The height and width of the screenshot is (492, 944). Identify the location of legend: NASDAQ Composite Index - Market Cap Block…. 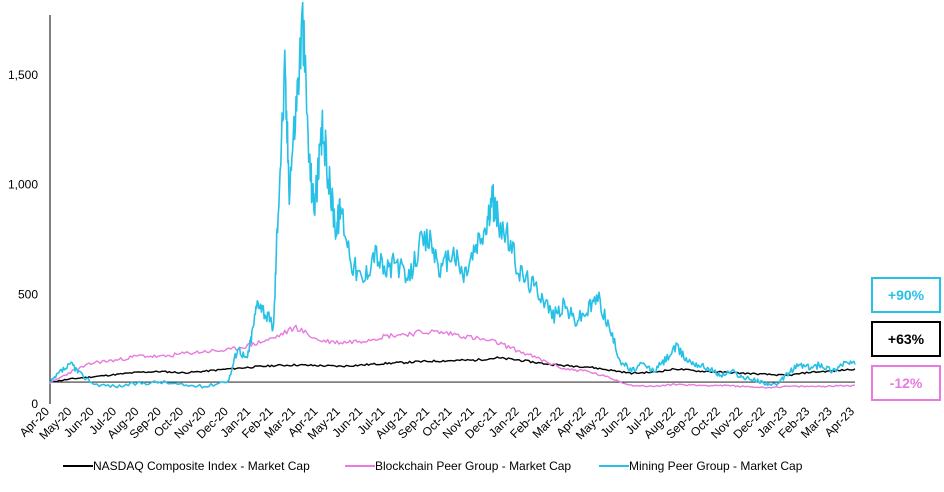
(433, 466).